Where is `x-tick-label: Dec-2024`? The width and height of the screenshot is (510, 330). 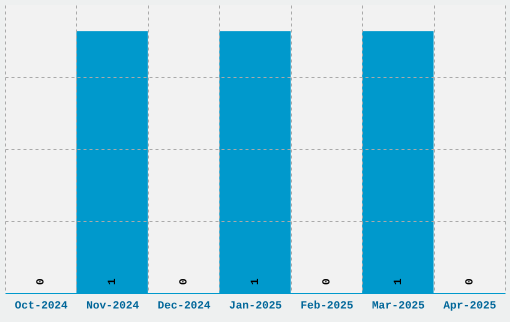
x-tick-label: Dec-2024 is located at coordinates (184, 306).